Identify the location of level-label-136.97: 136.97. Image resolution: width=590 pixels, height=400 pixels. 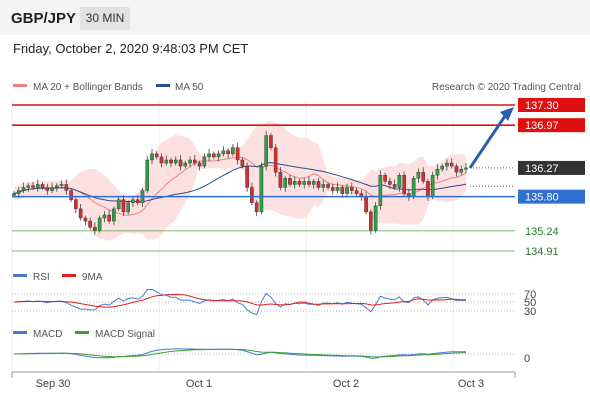
(542, 126).